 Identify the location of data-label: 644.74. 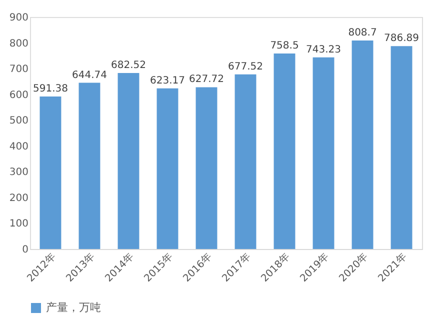
(89, 75).